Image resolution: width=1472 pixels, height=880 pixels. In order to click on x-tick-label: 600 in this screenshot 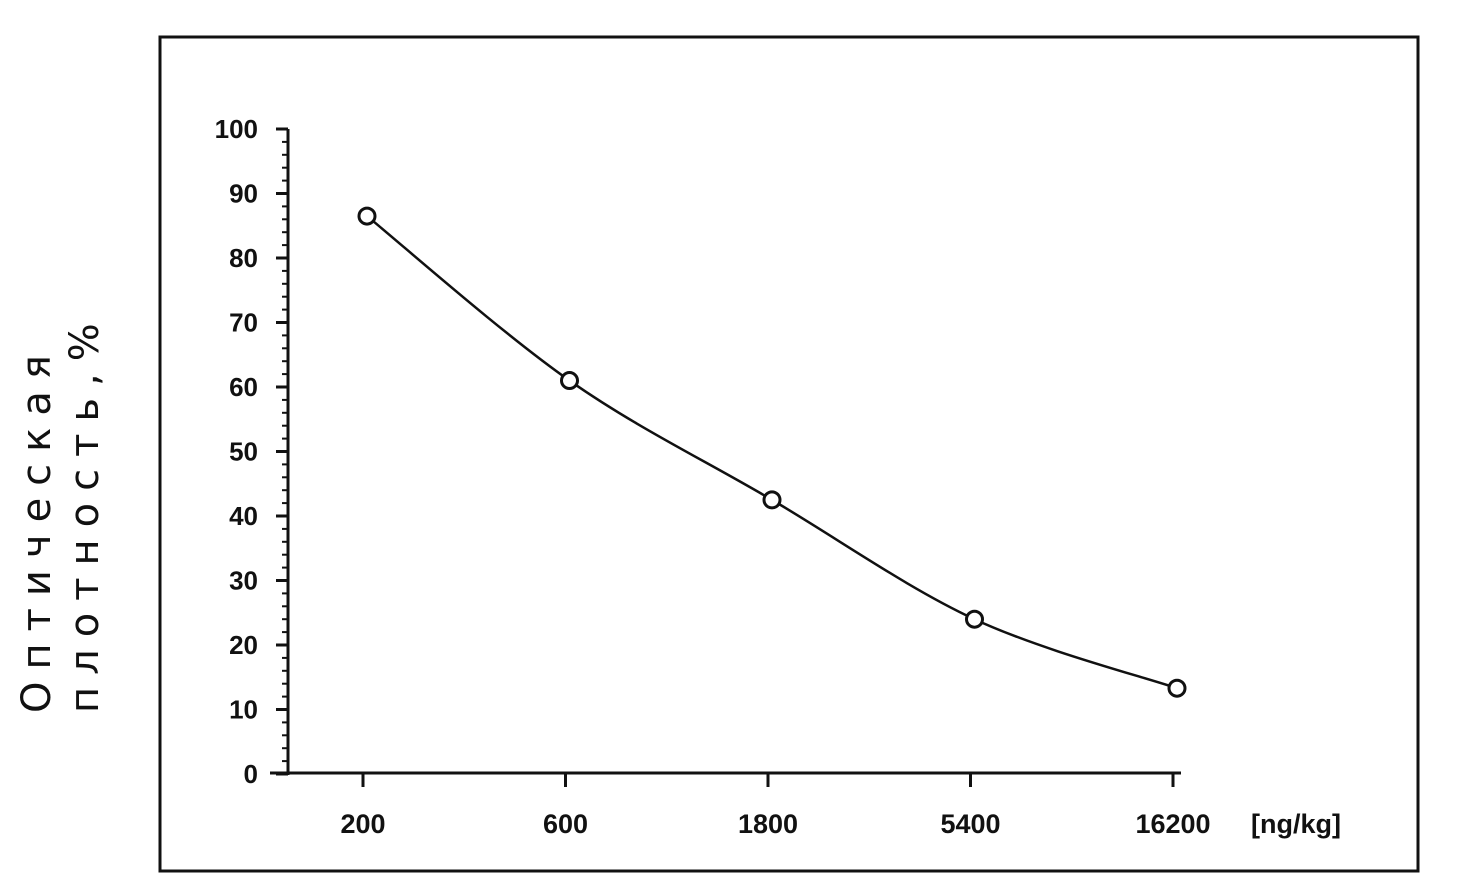, I will do `click(565, 824)`.